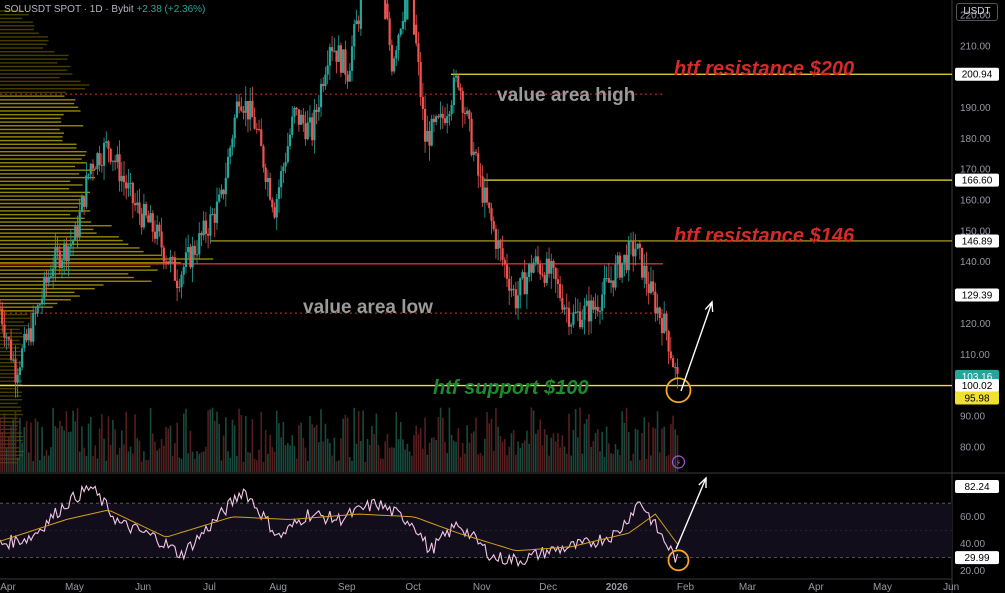 The width and height of the screenshot is (1005, 593). Describe the element at coordinates (748, 587) in the screenshot. I see `time-tick-label: Mar` at that location.